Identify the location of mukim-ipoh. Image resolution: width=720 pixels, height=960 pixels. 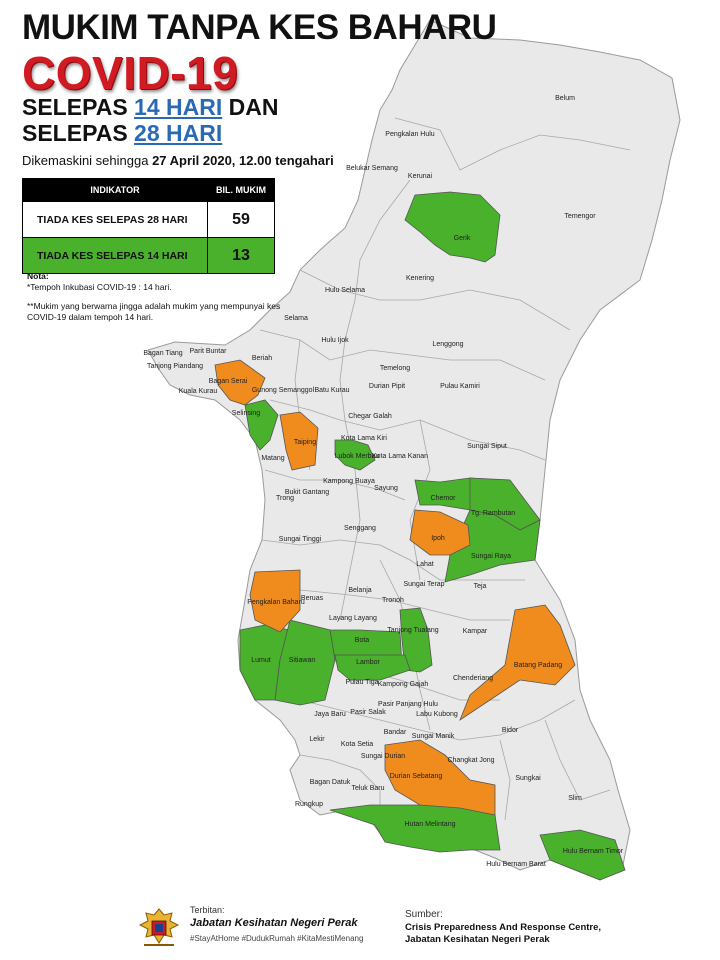
(440, 532).